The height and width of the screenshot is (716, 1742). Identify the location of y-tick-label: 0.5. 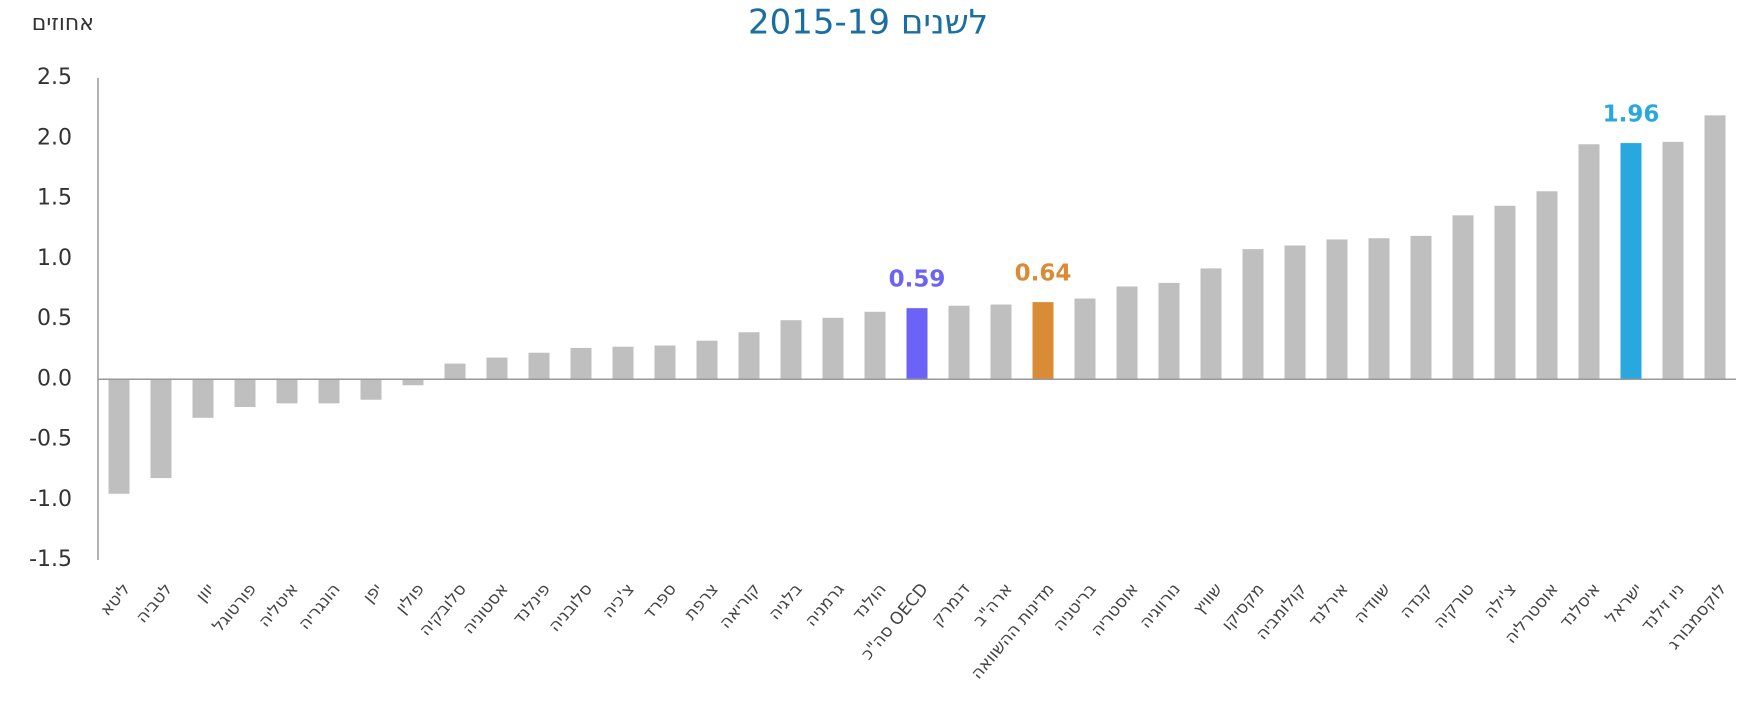
(54, 318).